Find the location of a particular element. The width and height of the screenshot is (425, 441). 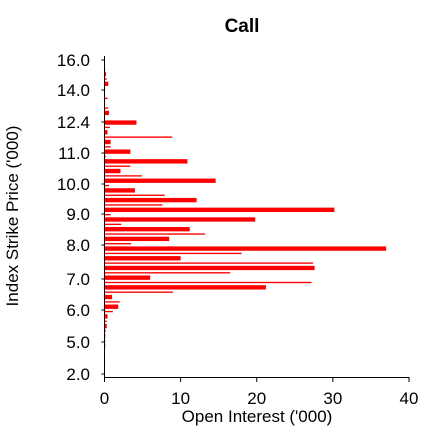

y-tick-label: 2.0 is located at coordinates (78, 374).